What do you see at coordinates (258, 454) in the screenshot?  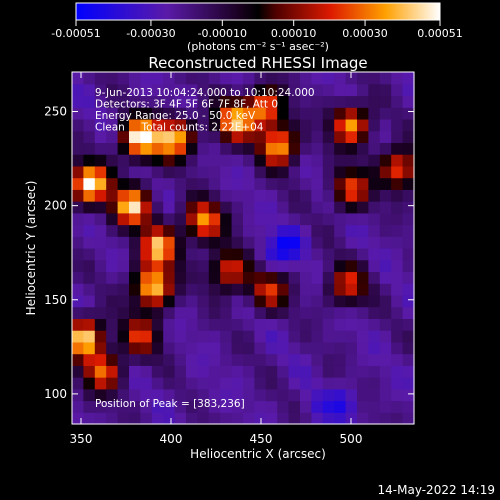 I see `x-axis-label: Heliocentric X (arcsec)` at bounding box center [258, 454].